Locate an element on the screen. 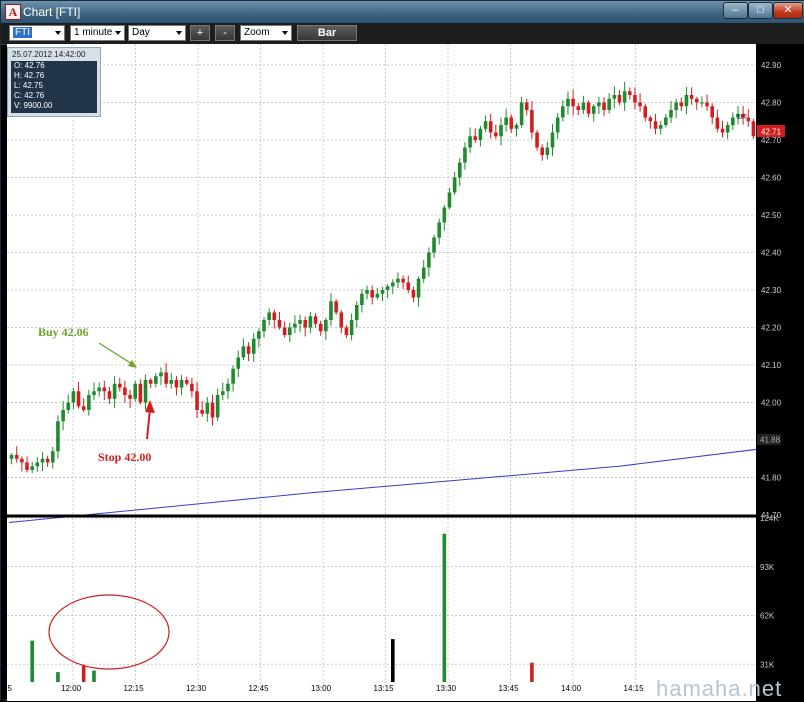  symbol-value: FTI is located at coordinates (22, 32).